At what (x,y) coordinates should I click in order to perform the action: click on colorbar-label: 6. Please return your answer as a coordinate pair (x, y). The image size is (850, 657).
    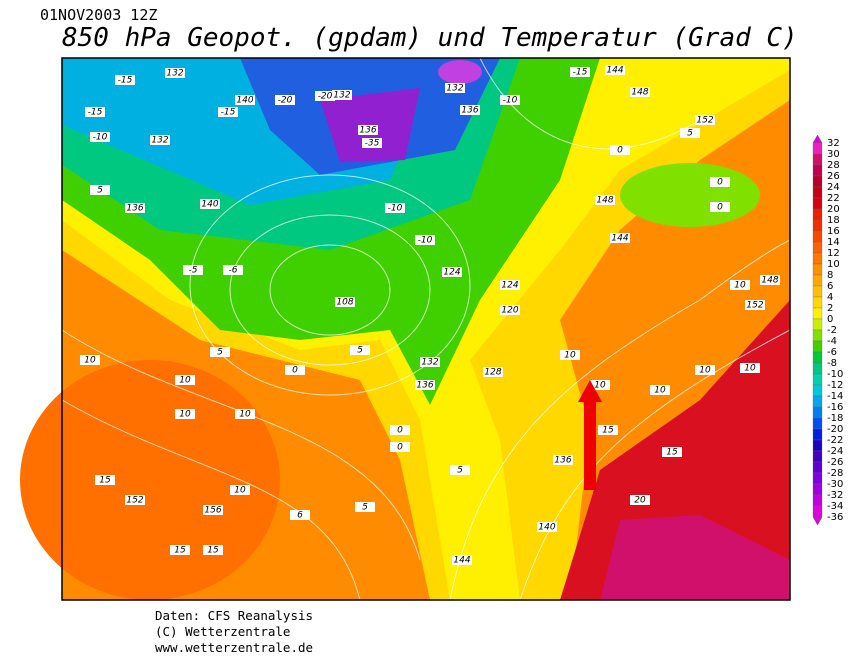
    Looking at the image, I should click on (830, 286).